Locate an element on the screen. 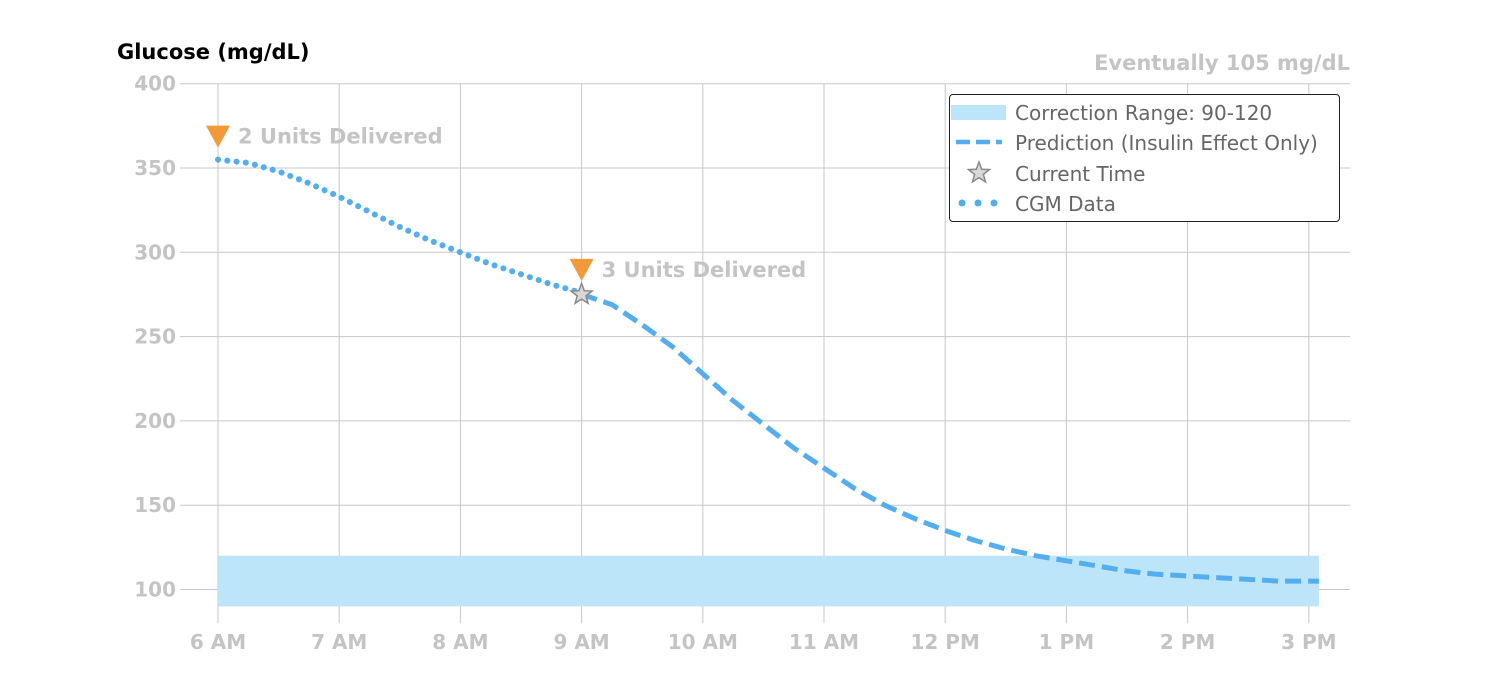  correction-range-layer is located at coordinates (768, 581).